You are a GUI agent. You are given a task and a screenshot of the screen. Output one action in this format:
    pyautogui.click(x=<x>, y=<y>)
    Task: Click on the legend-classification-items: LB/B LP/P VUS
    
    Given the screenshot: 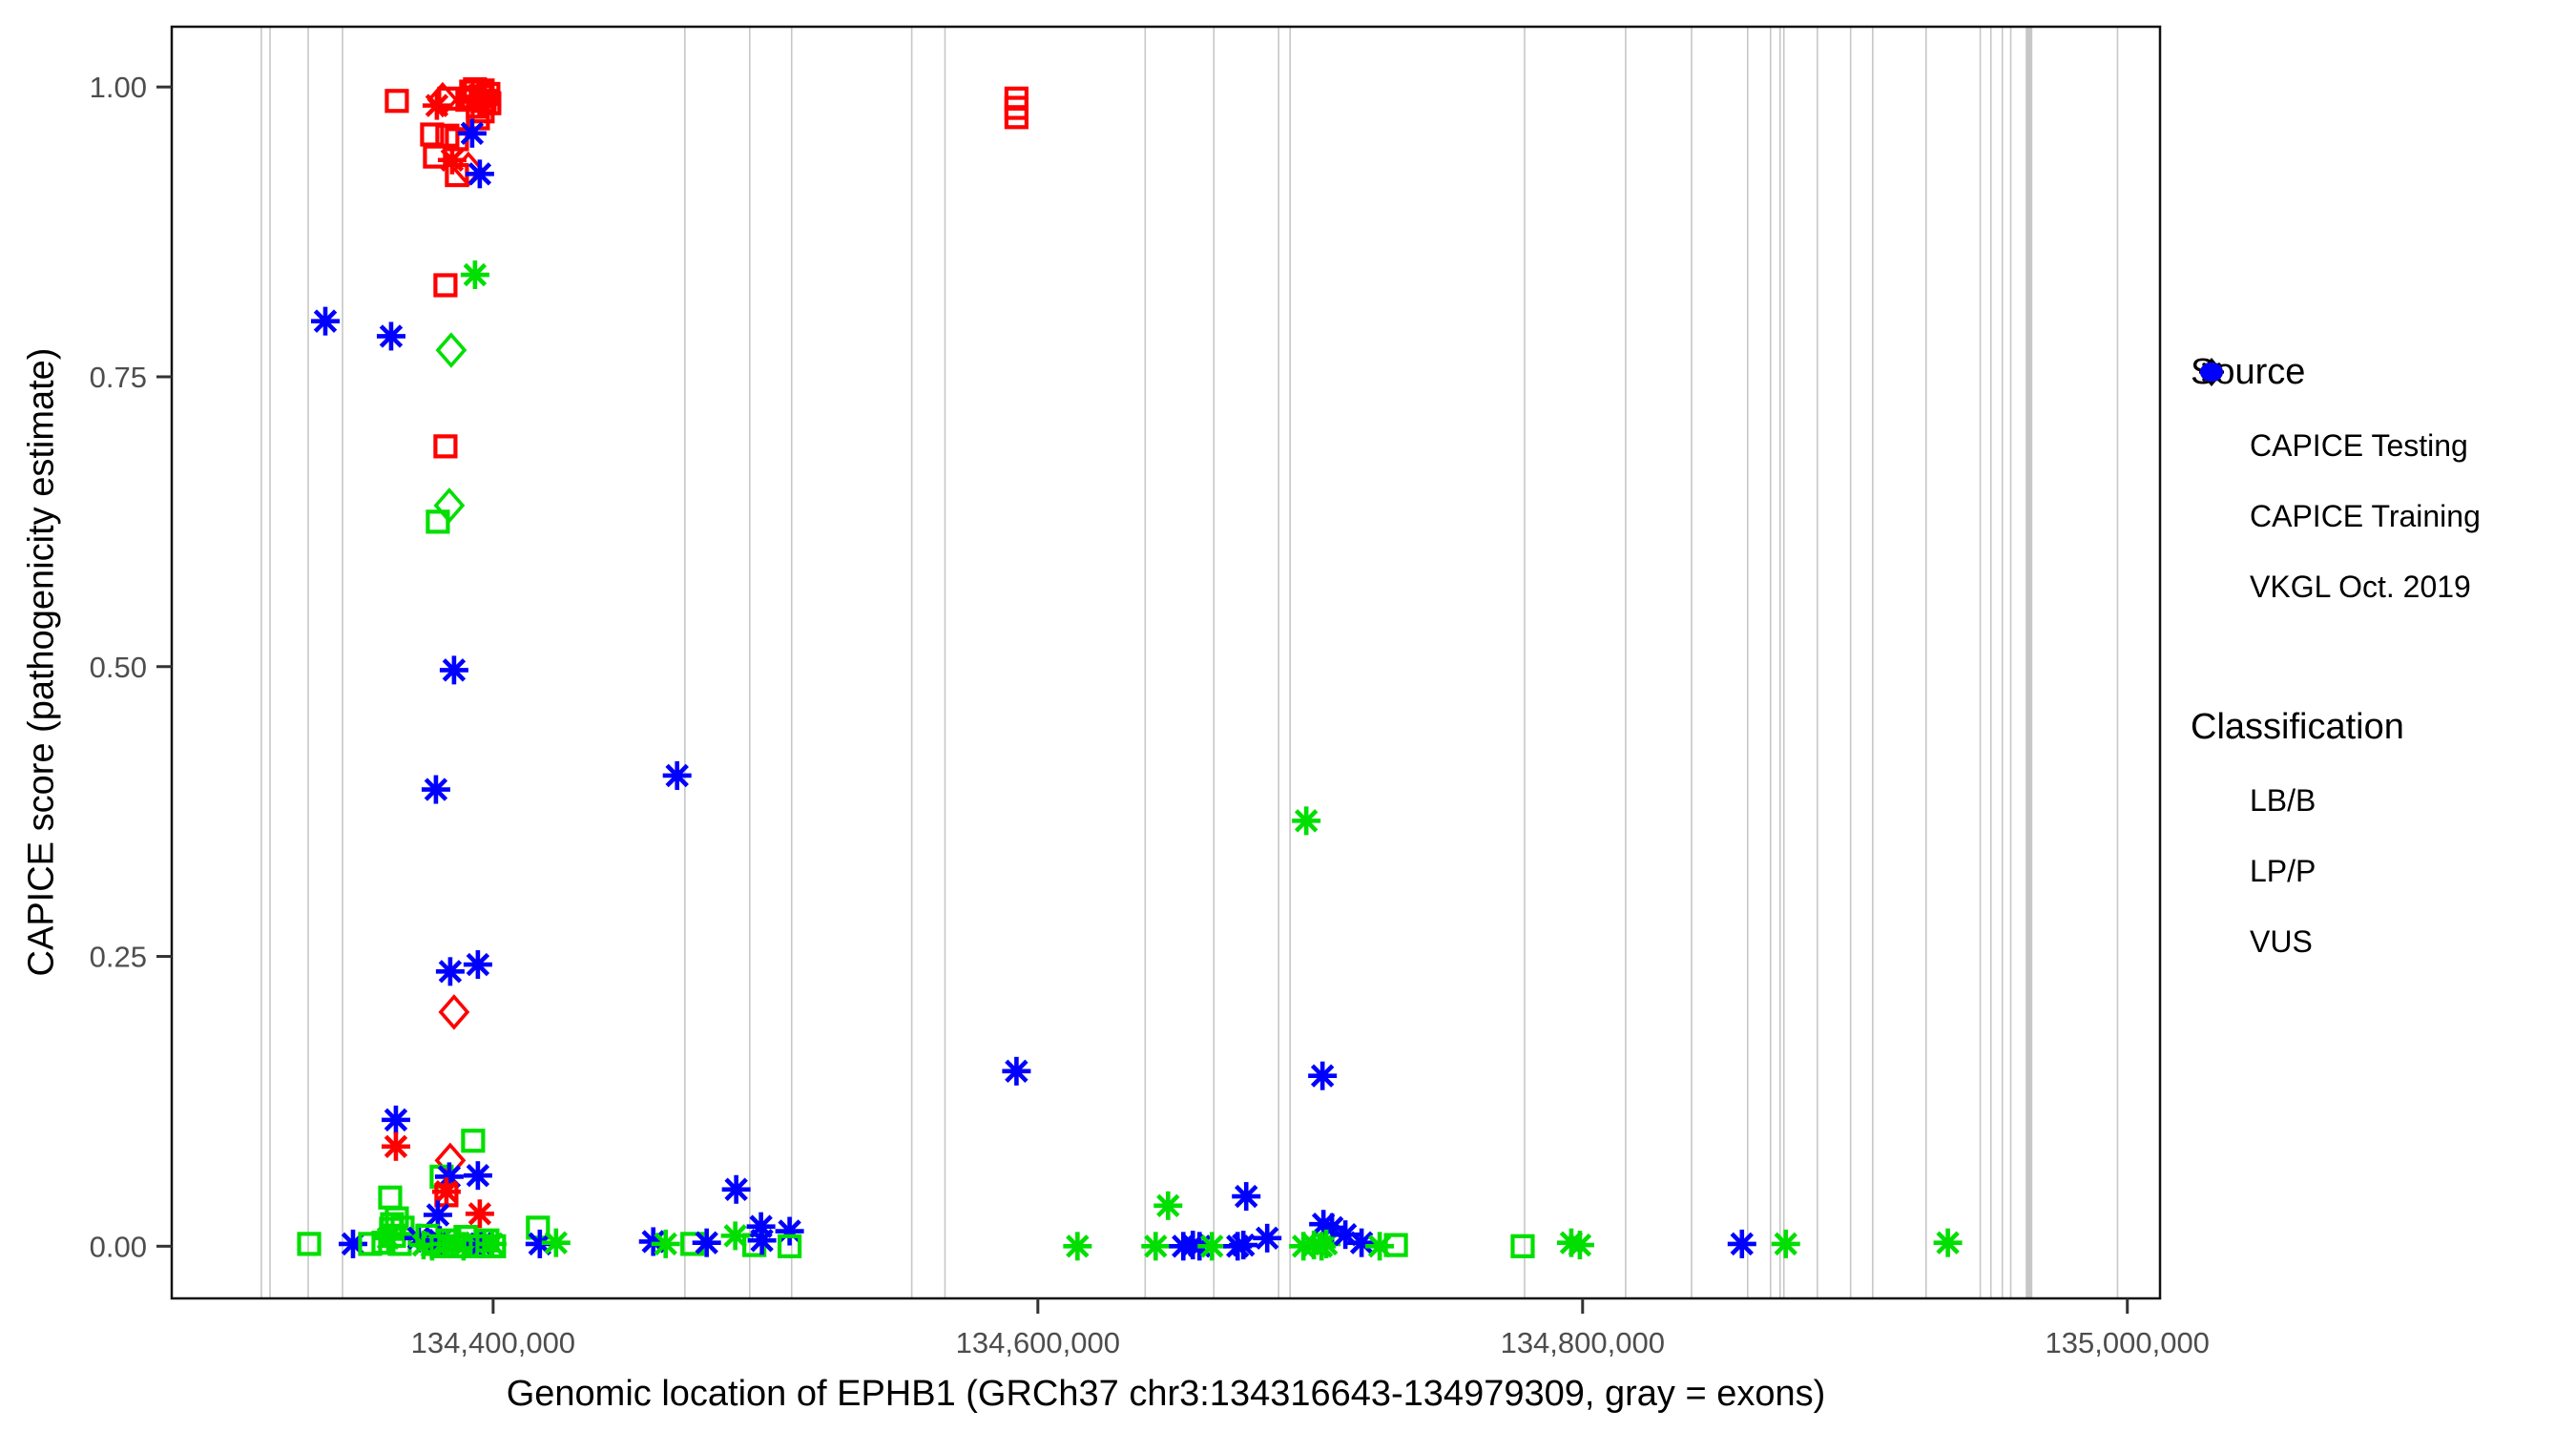 What is the action you would take?
    pyautogui.click(x=2383, y=670)
    